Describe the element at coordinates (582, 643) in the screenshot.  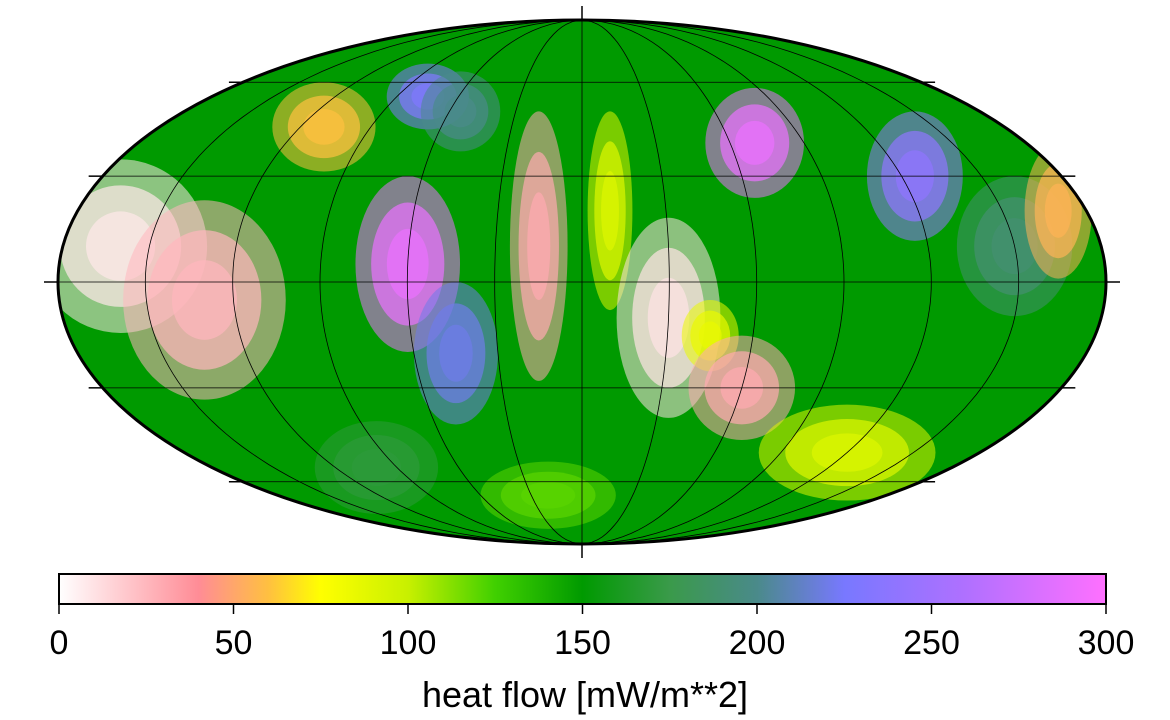
I see `colorbar-tick-label: 150` at that location.